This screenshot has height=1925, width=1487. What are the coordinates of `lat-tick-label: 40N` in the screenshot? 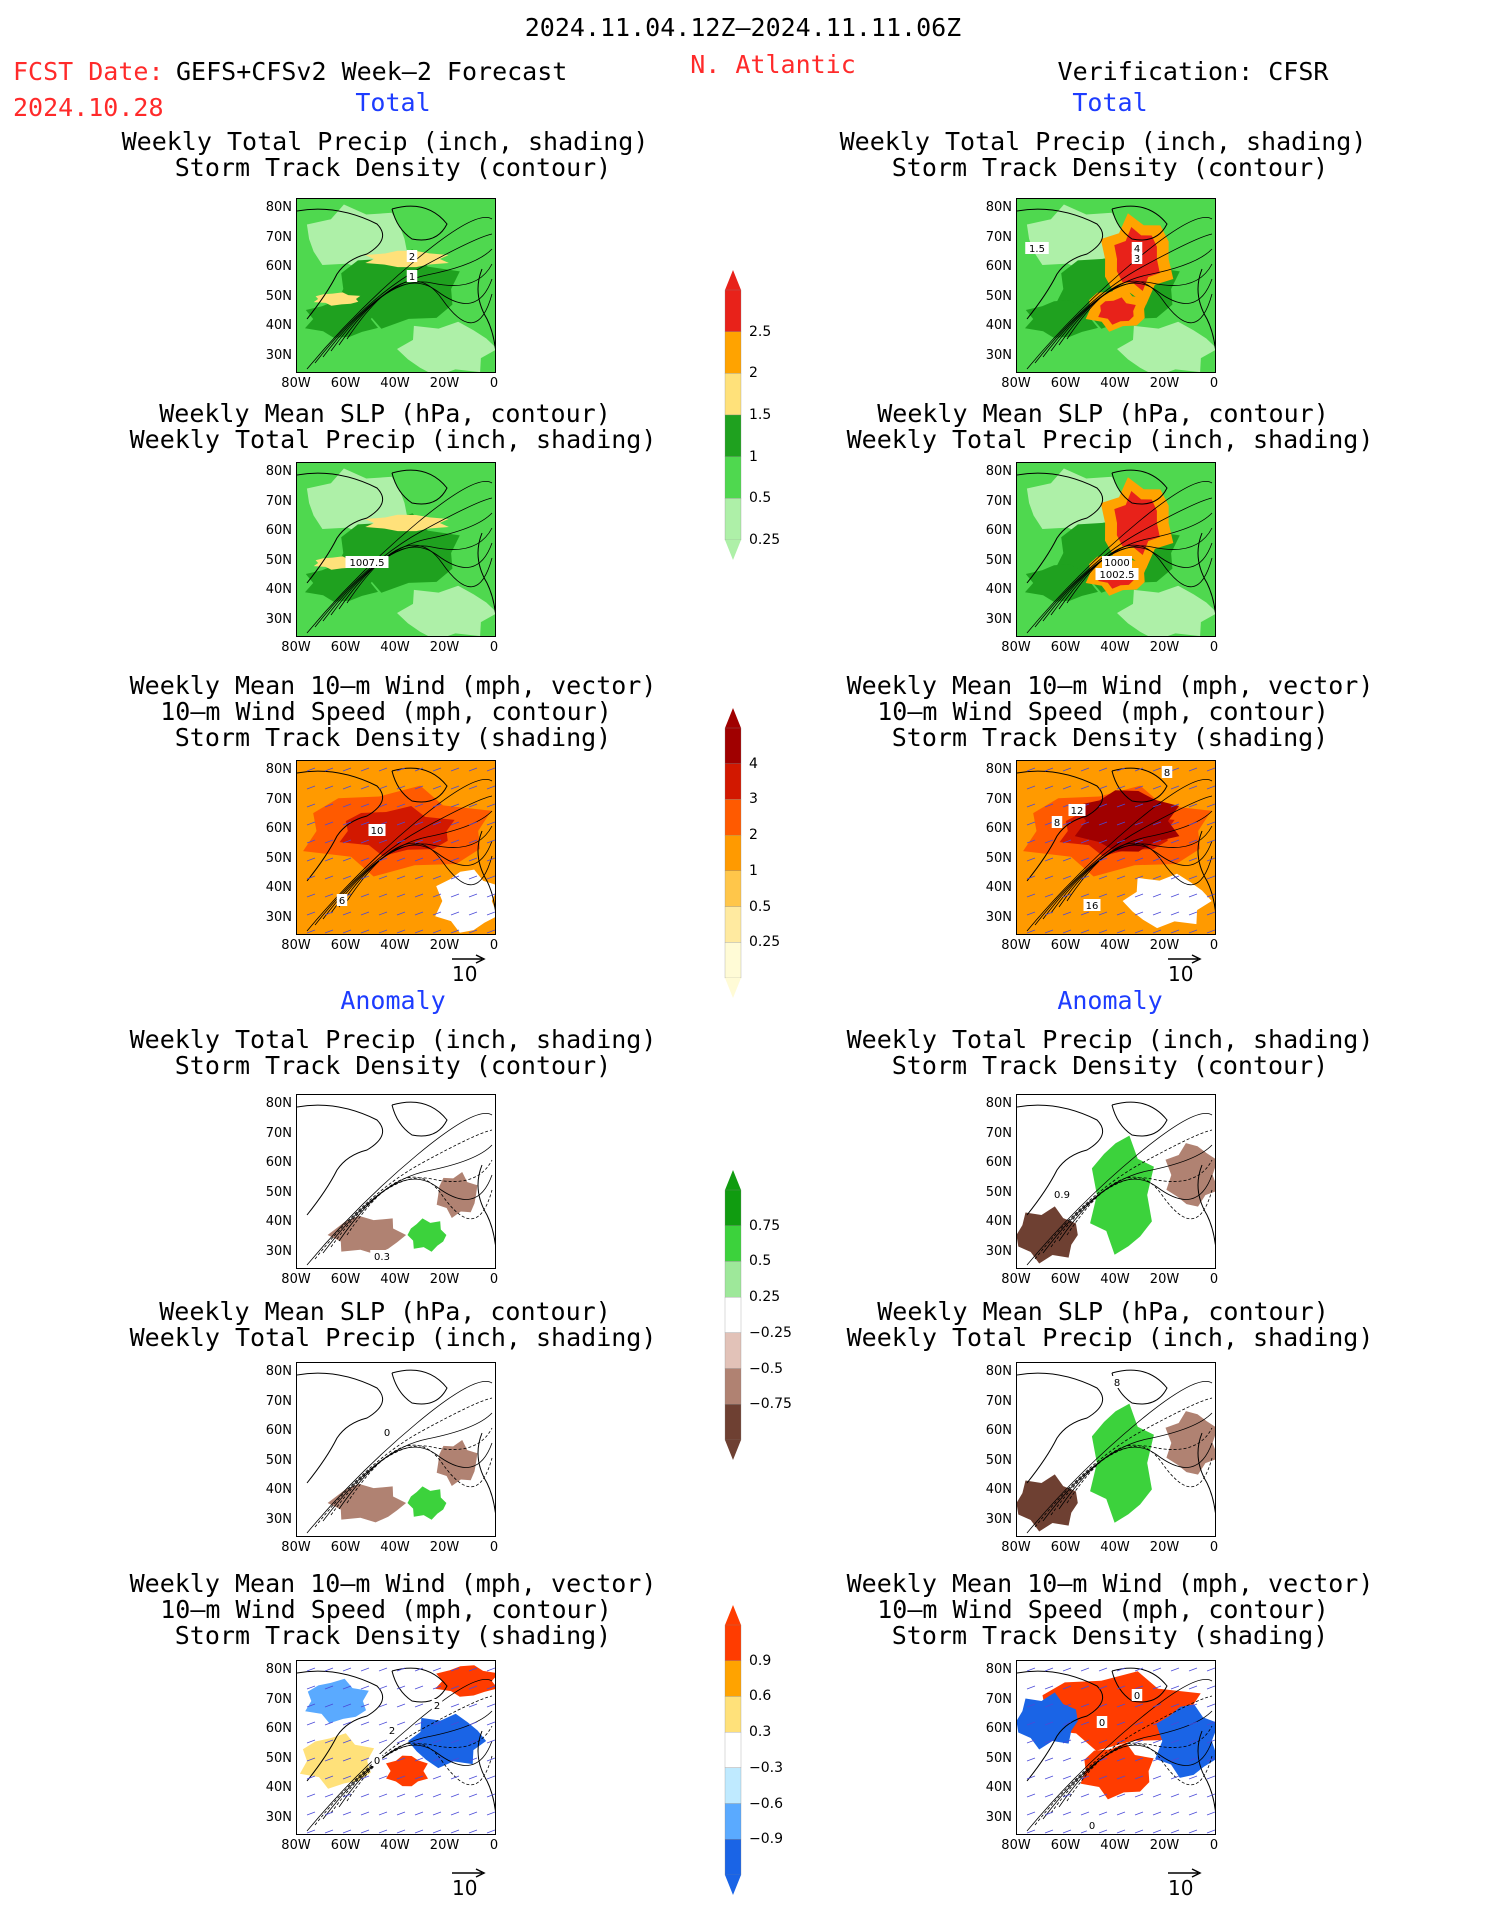 It's located at (278, 887).